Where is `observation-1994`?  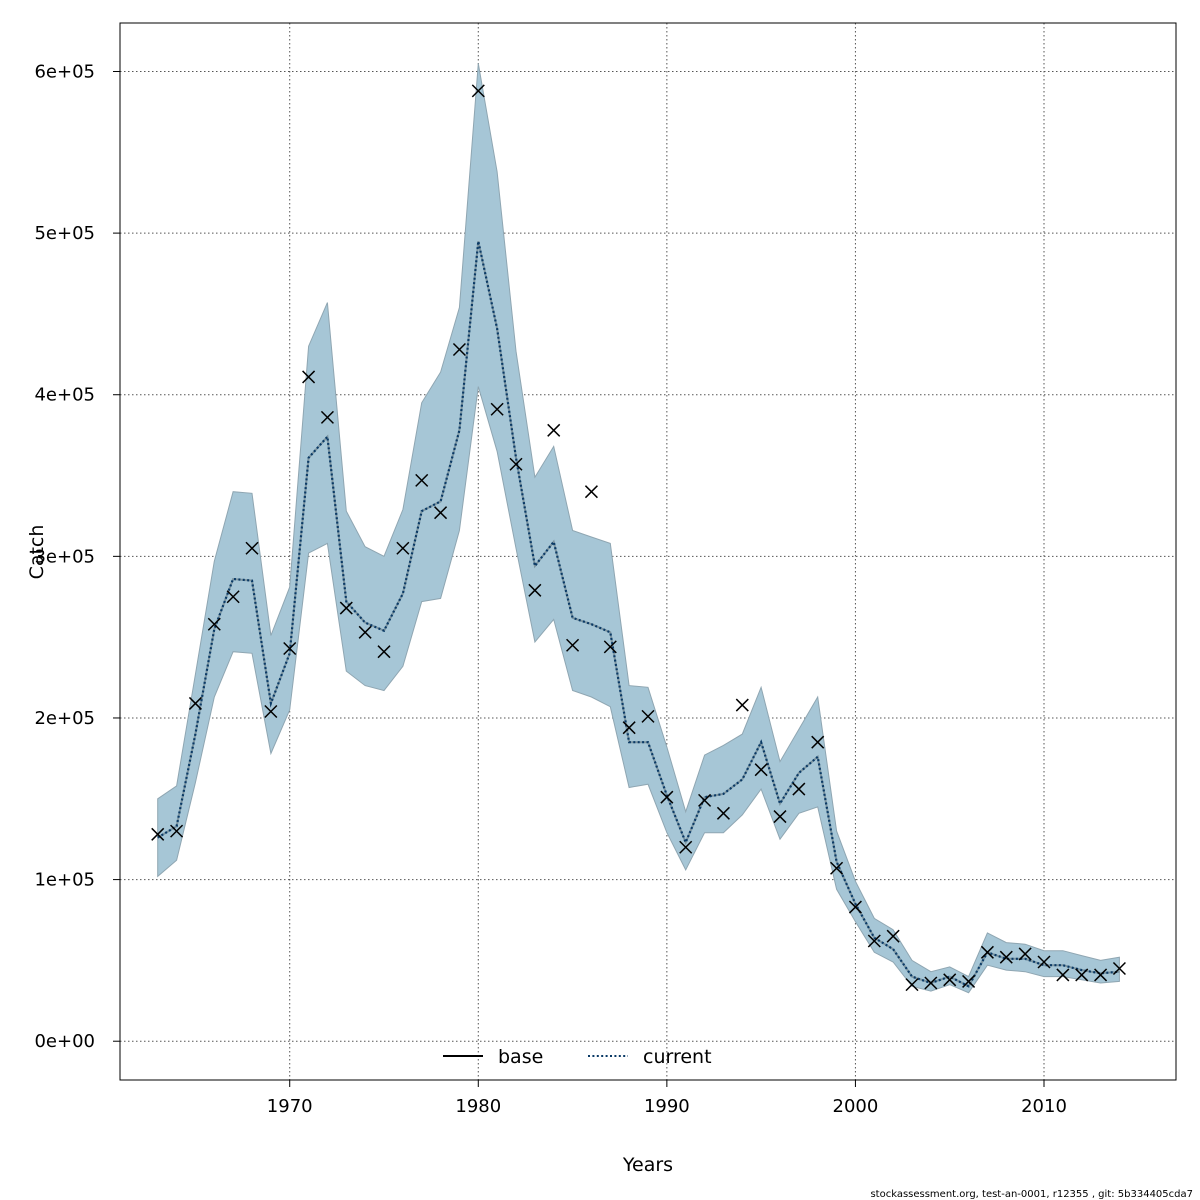
observation-1994 is located at coordinates (742, 705).